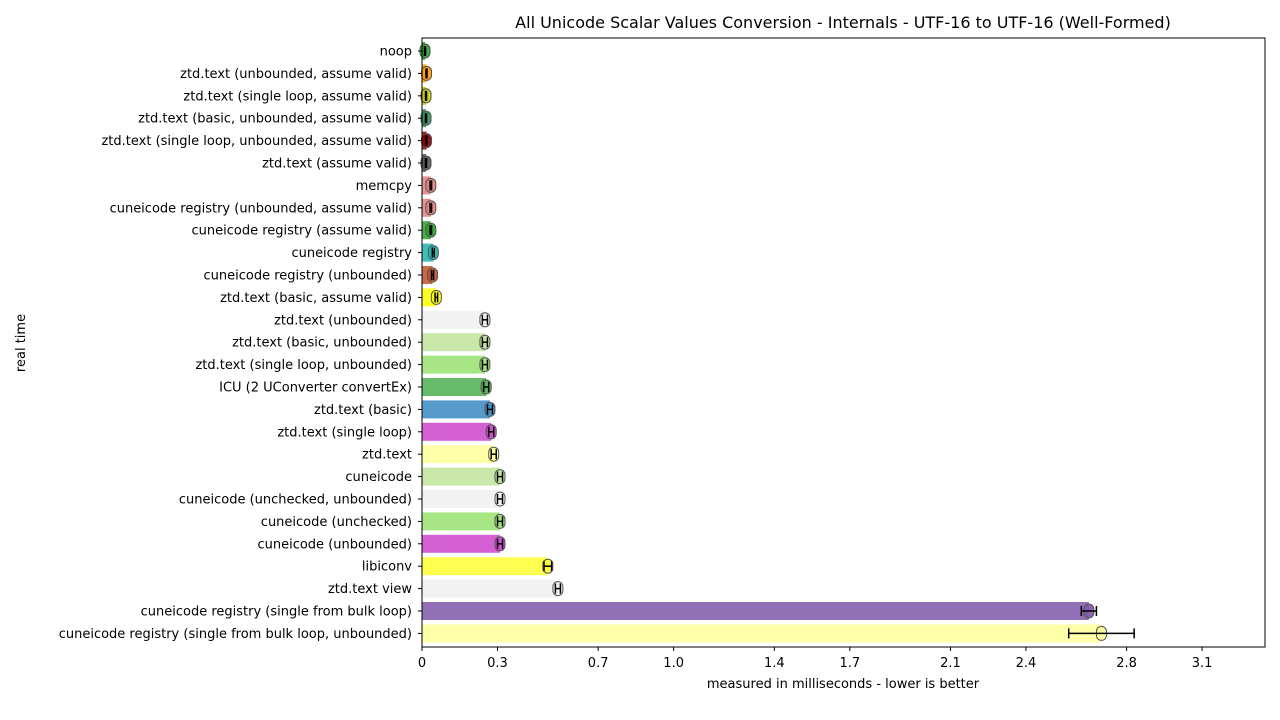 Image resolution: width=1280 pixels, height=720 pixels. What do you see at coordinates (21, 343) in the screenshot?
I see `y-axis-label: real time` at bounding box center [21, 343].